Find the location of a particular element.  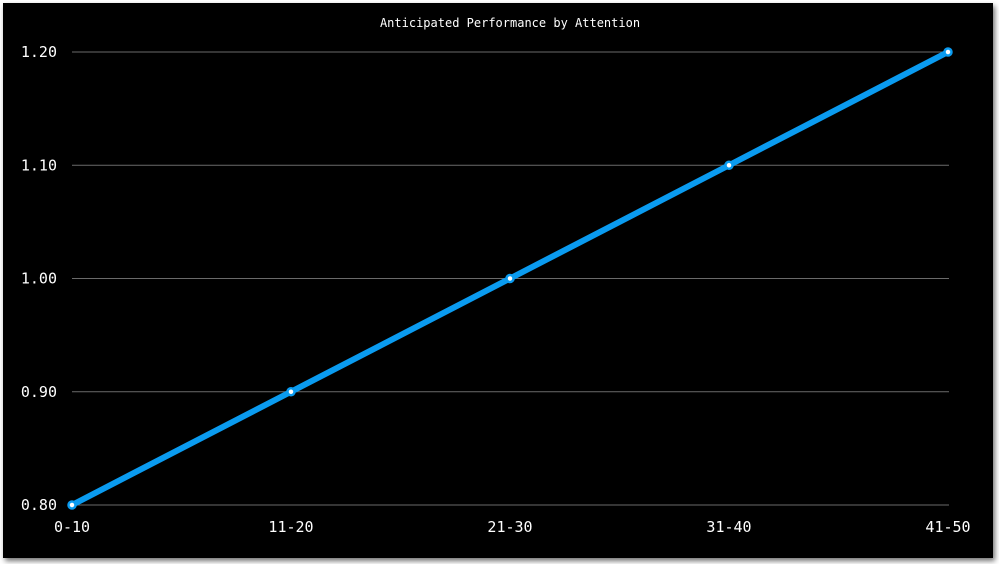

y-tick-label: 0.80 is located at coordinates (39, 505).